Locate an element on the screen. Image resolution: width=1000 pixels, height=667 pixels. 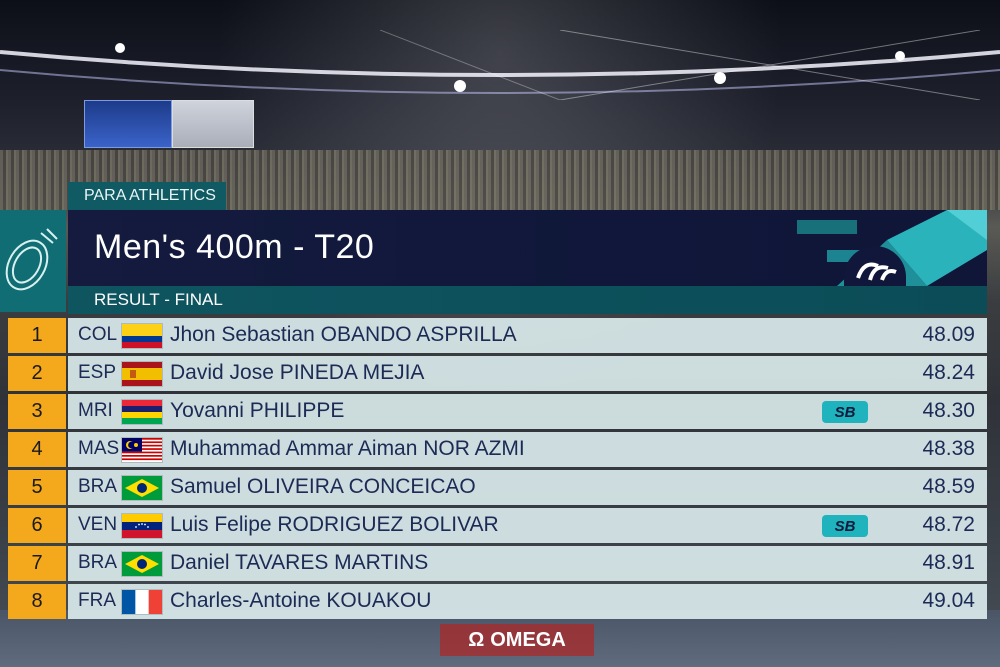
athlete-name: Muhammad Ammar Aiman NOR AZMI is located at coordinates (347, 448).